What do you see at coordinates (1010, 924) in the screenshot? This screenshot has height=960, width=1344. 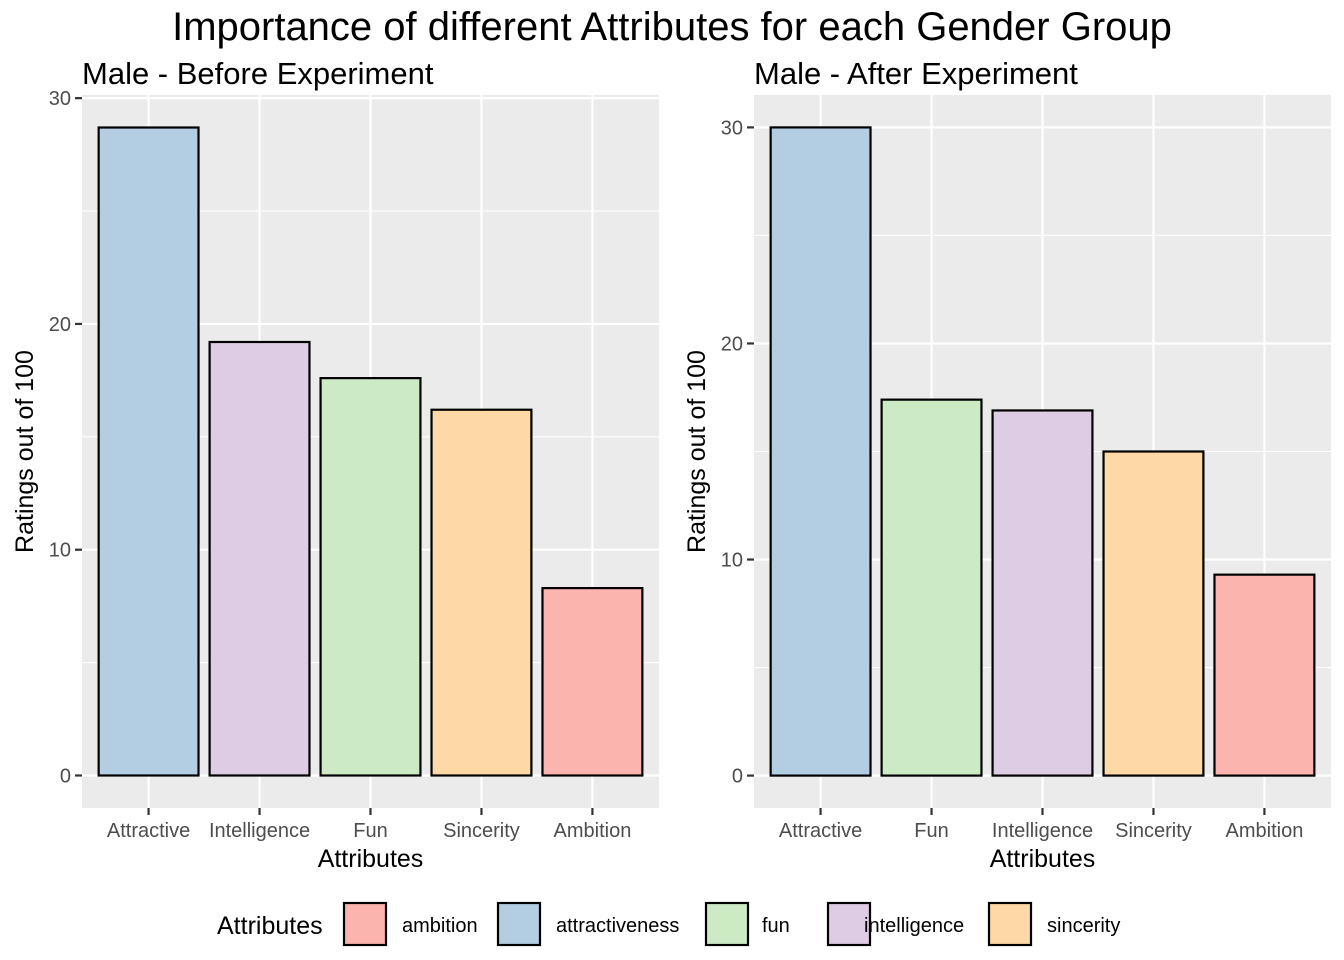 I see `legend-key-sincerity` at bounding box center [1010, 924].